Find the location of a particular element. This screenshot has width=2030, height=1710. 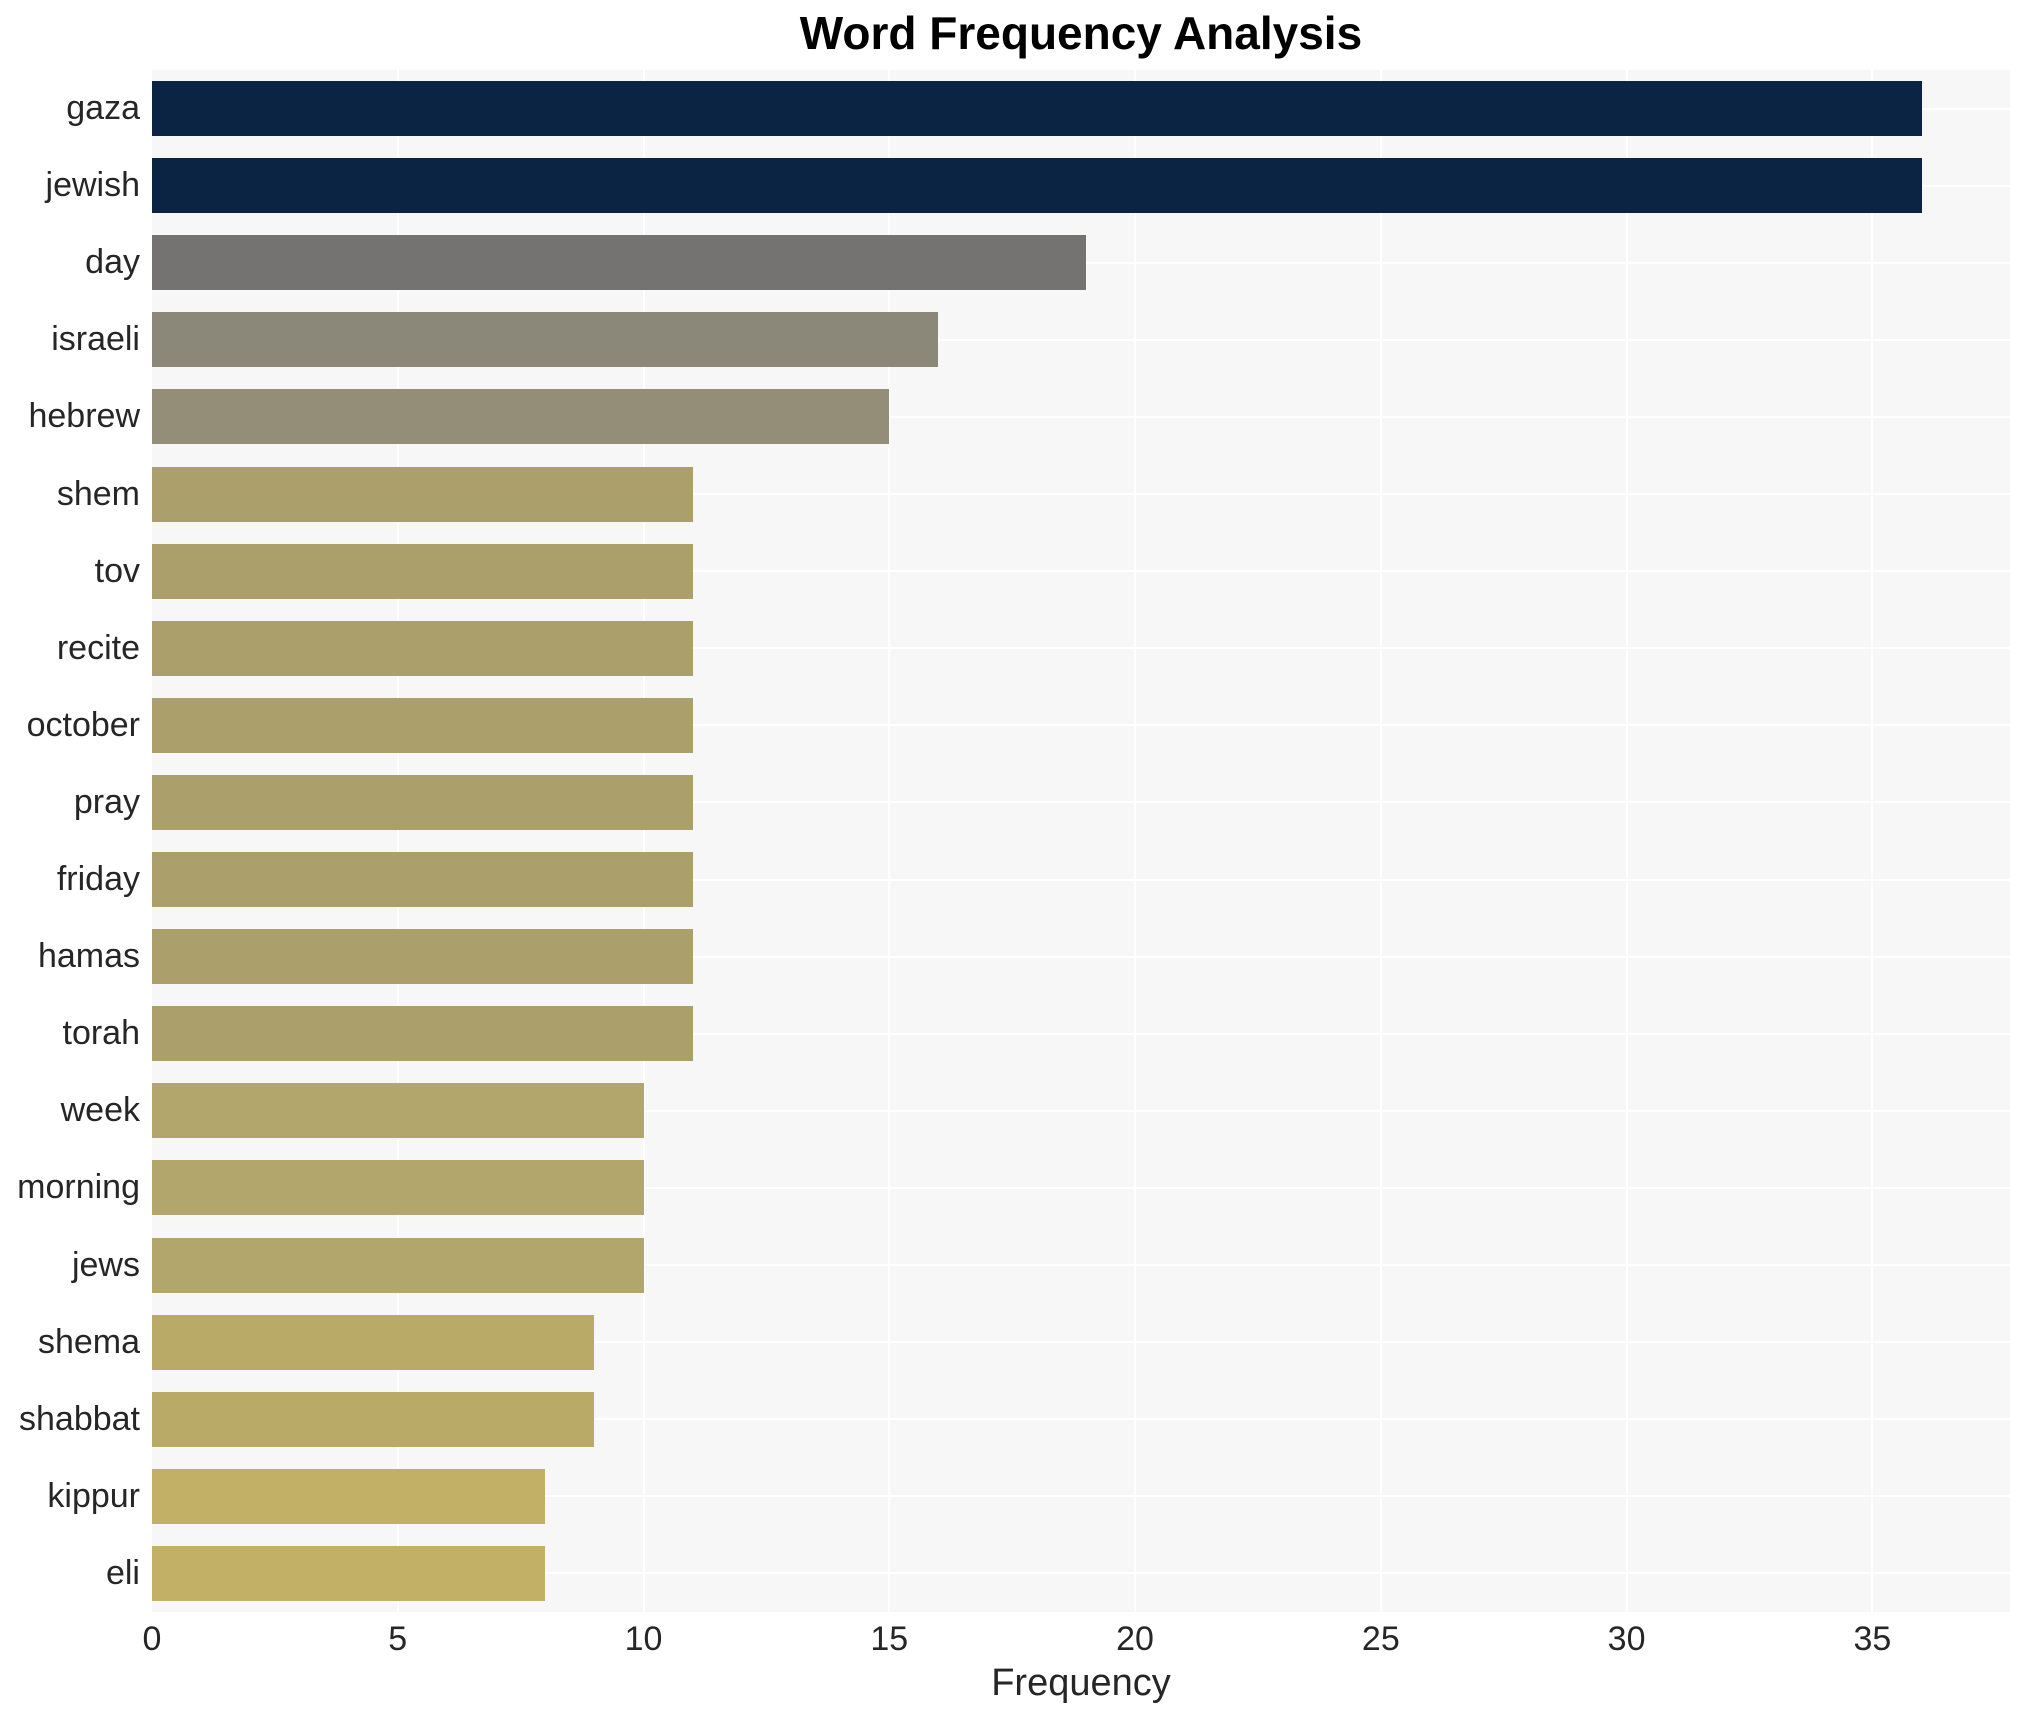

bar-recite is located at coordinates (422, 648).